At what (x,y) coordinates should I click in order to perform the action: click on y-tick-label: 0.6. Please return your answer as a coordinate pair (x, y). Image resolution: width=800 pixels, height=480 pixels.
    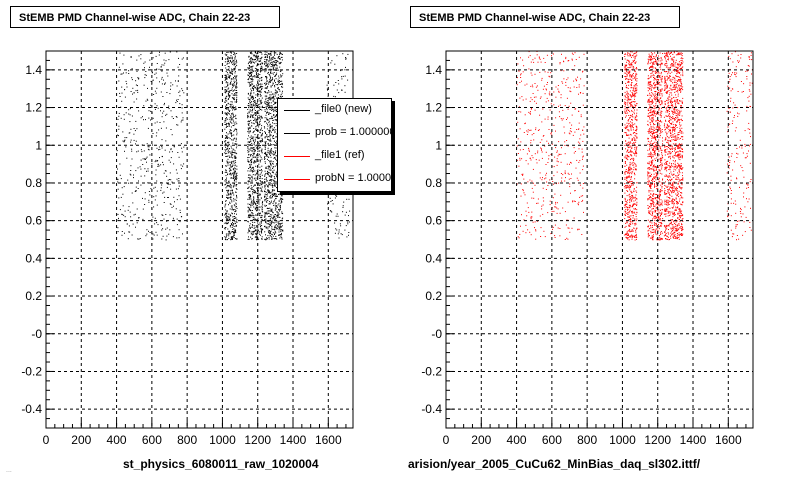
    Looking at the image, I should click on (33, 221).